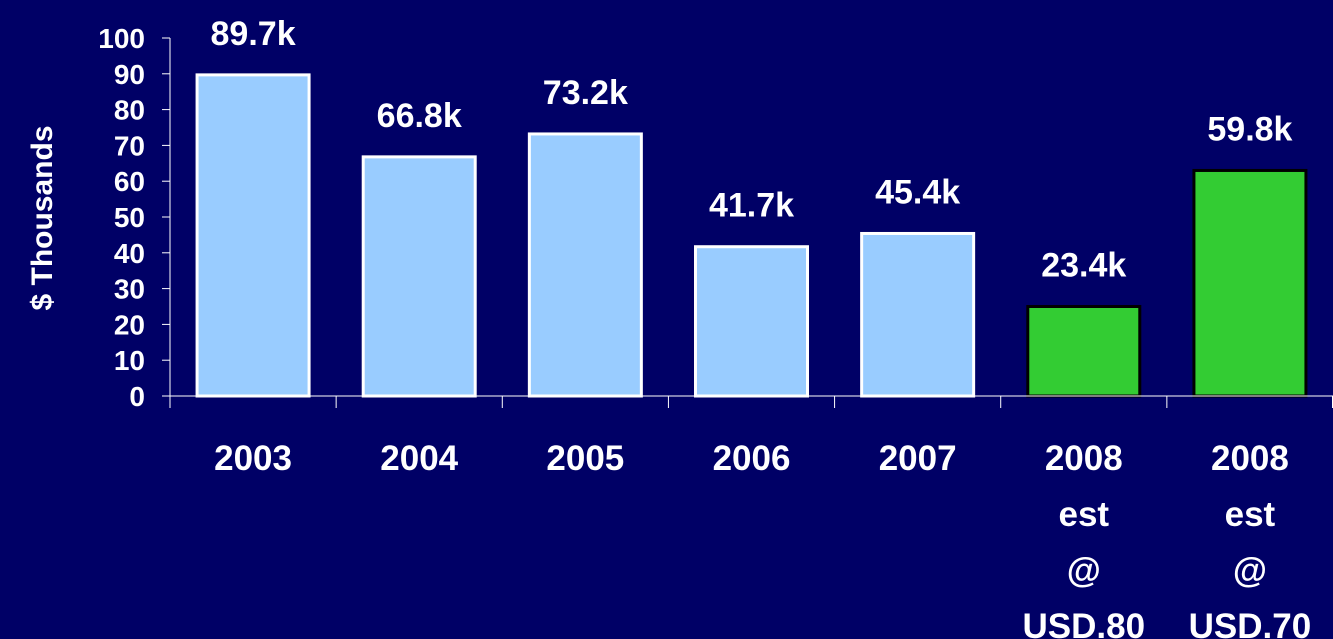 Image resolution: width=1333 pixels, height=639 pixels. What do you see at coordinates (585, 93) in the screenshot?
I see `data-label: 73.2k` at bounding box center [585, 93].